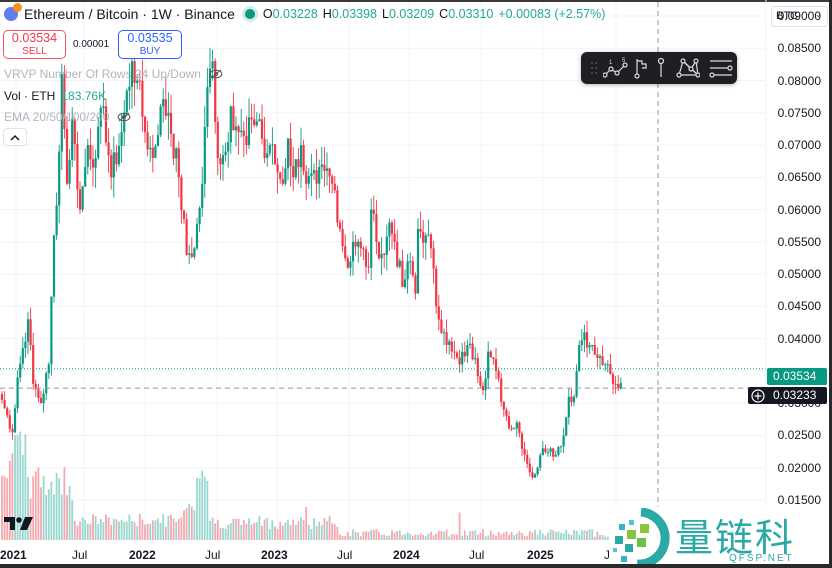  Describe the element at coordinates (552, 14) in the screenshot. I see `price-change: +0.00083 (+2.57%)` at that location.